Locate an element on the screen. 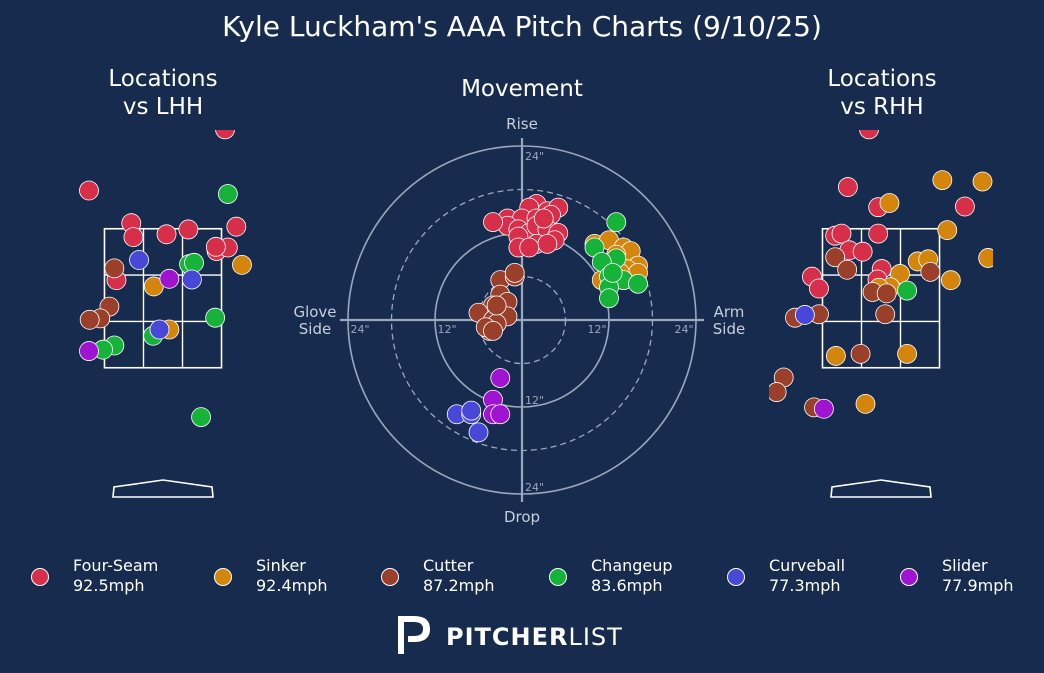 The image size is (1044, 673). legend-pitch-speed: 92.4mph is located at coordinates (292, 585).